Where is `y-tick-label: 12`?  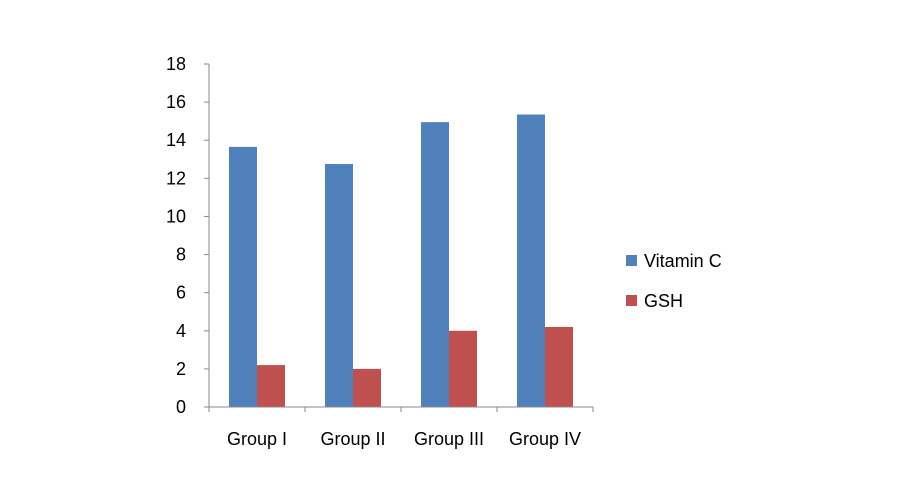
y-tick-label: 12 is located at coordinates (176, 178).